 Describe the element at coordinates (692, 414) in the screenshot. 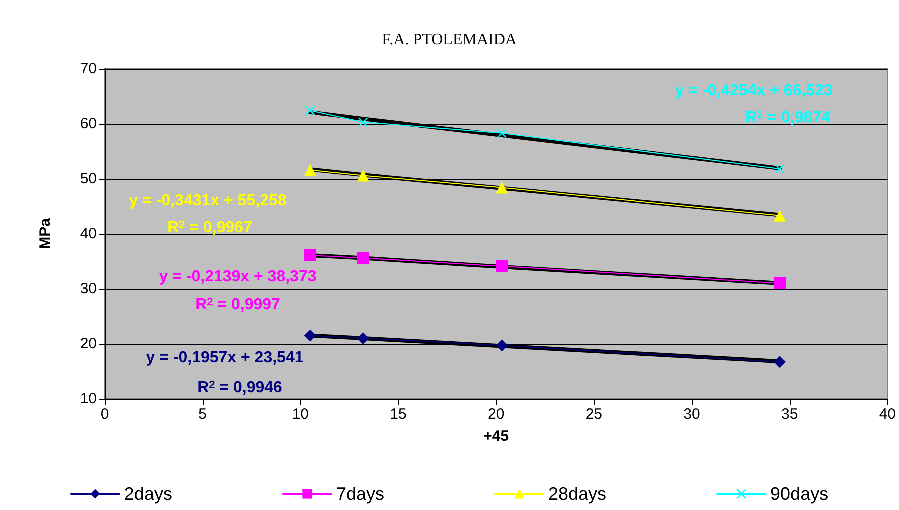

I see `x-tick-label: 30` at that location.